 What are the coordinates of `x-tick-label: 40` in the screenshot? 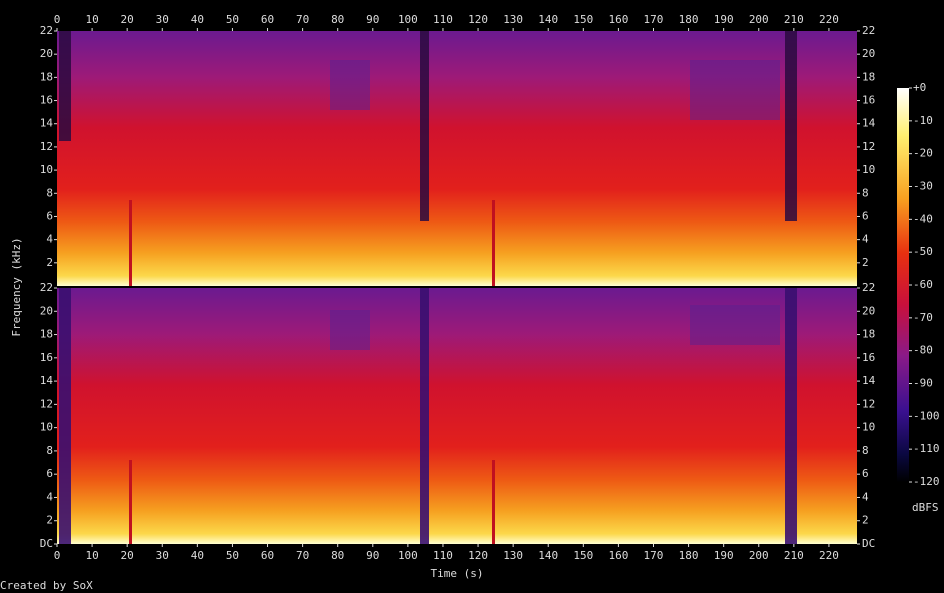 It's located at (197, 555).